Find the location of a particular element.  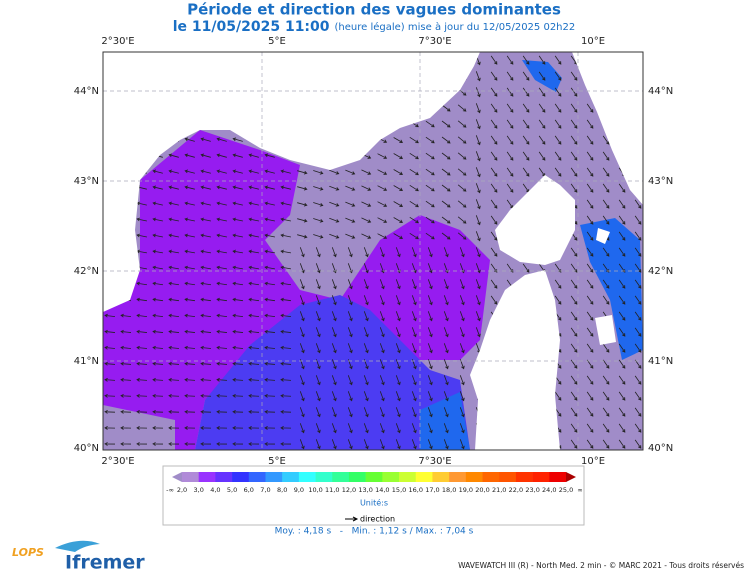

colorbar-label: 8,0 is located at coordinates (282, 490).